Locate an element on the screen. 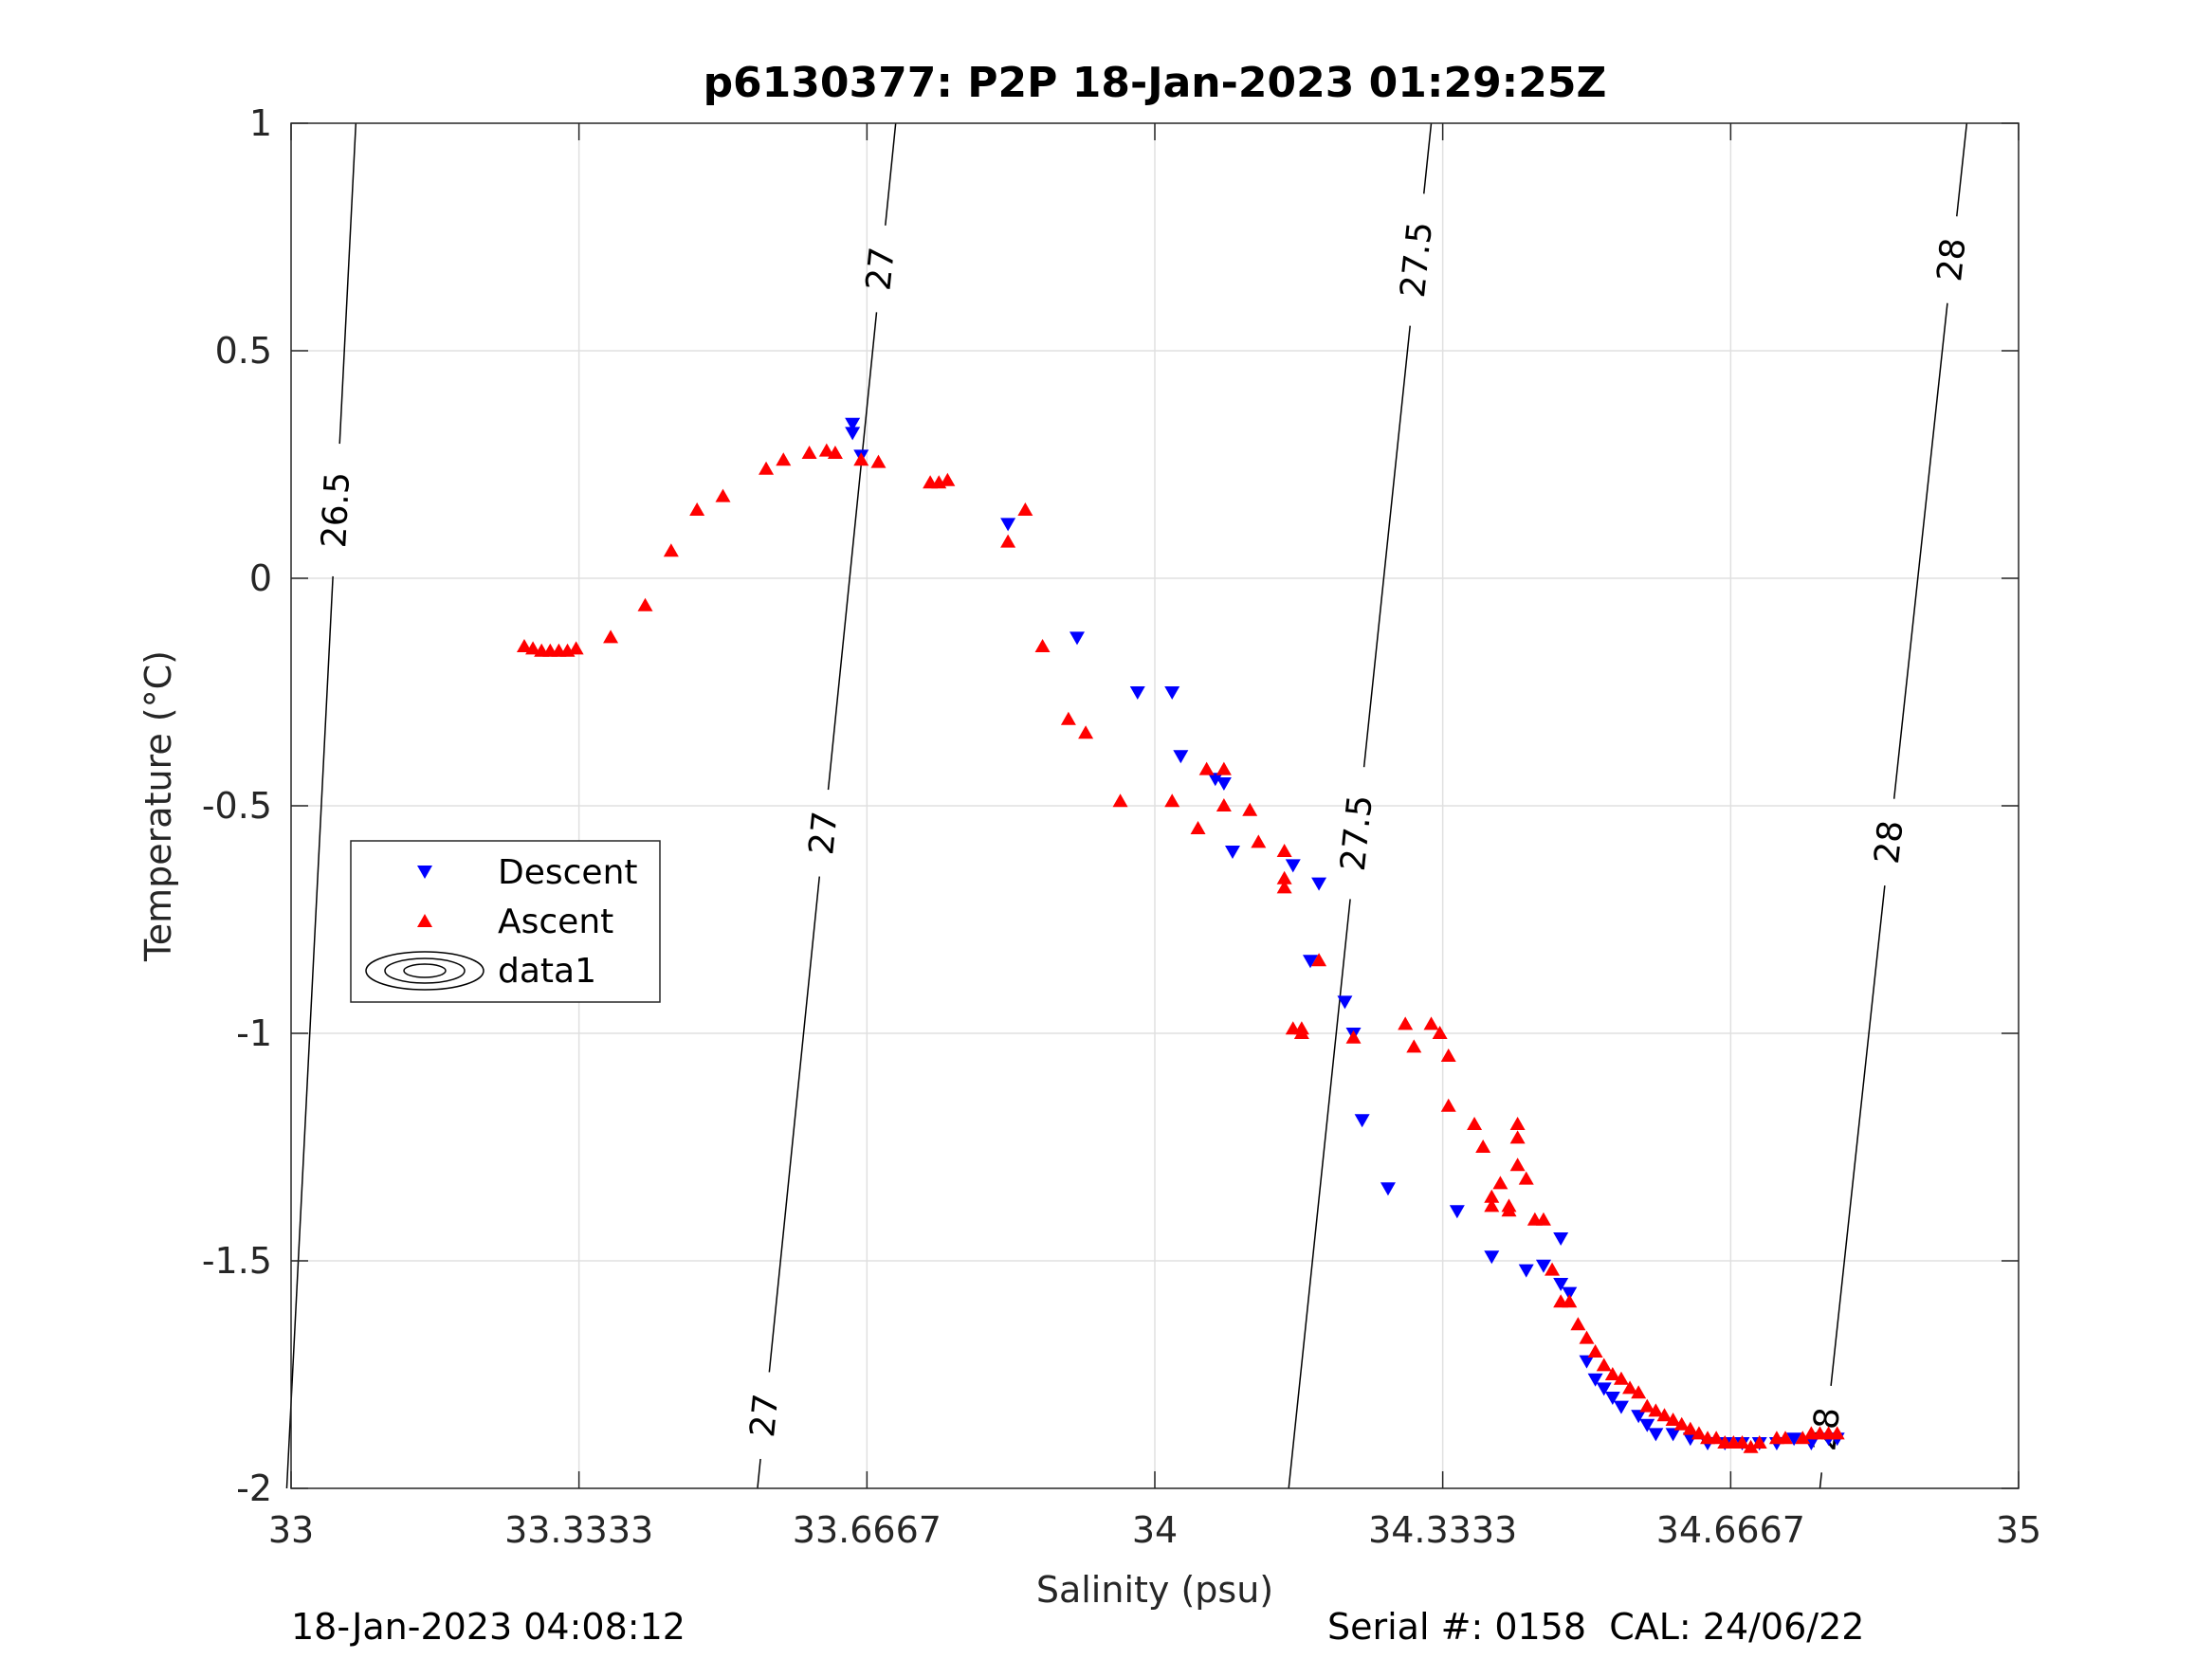  y-tick-label: 1 is located at coordinates (260, 123).